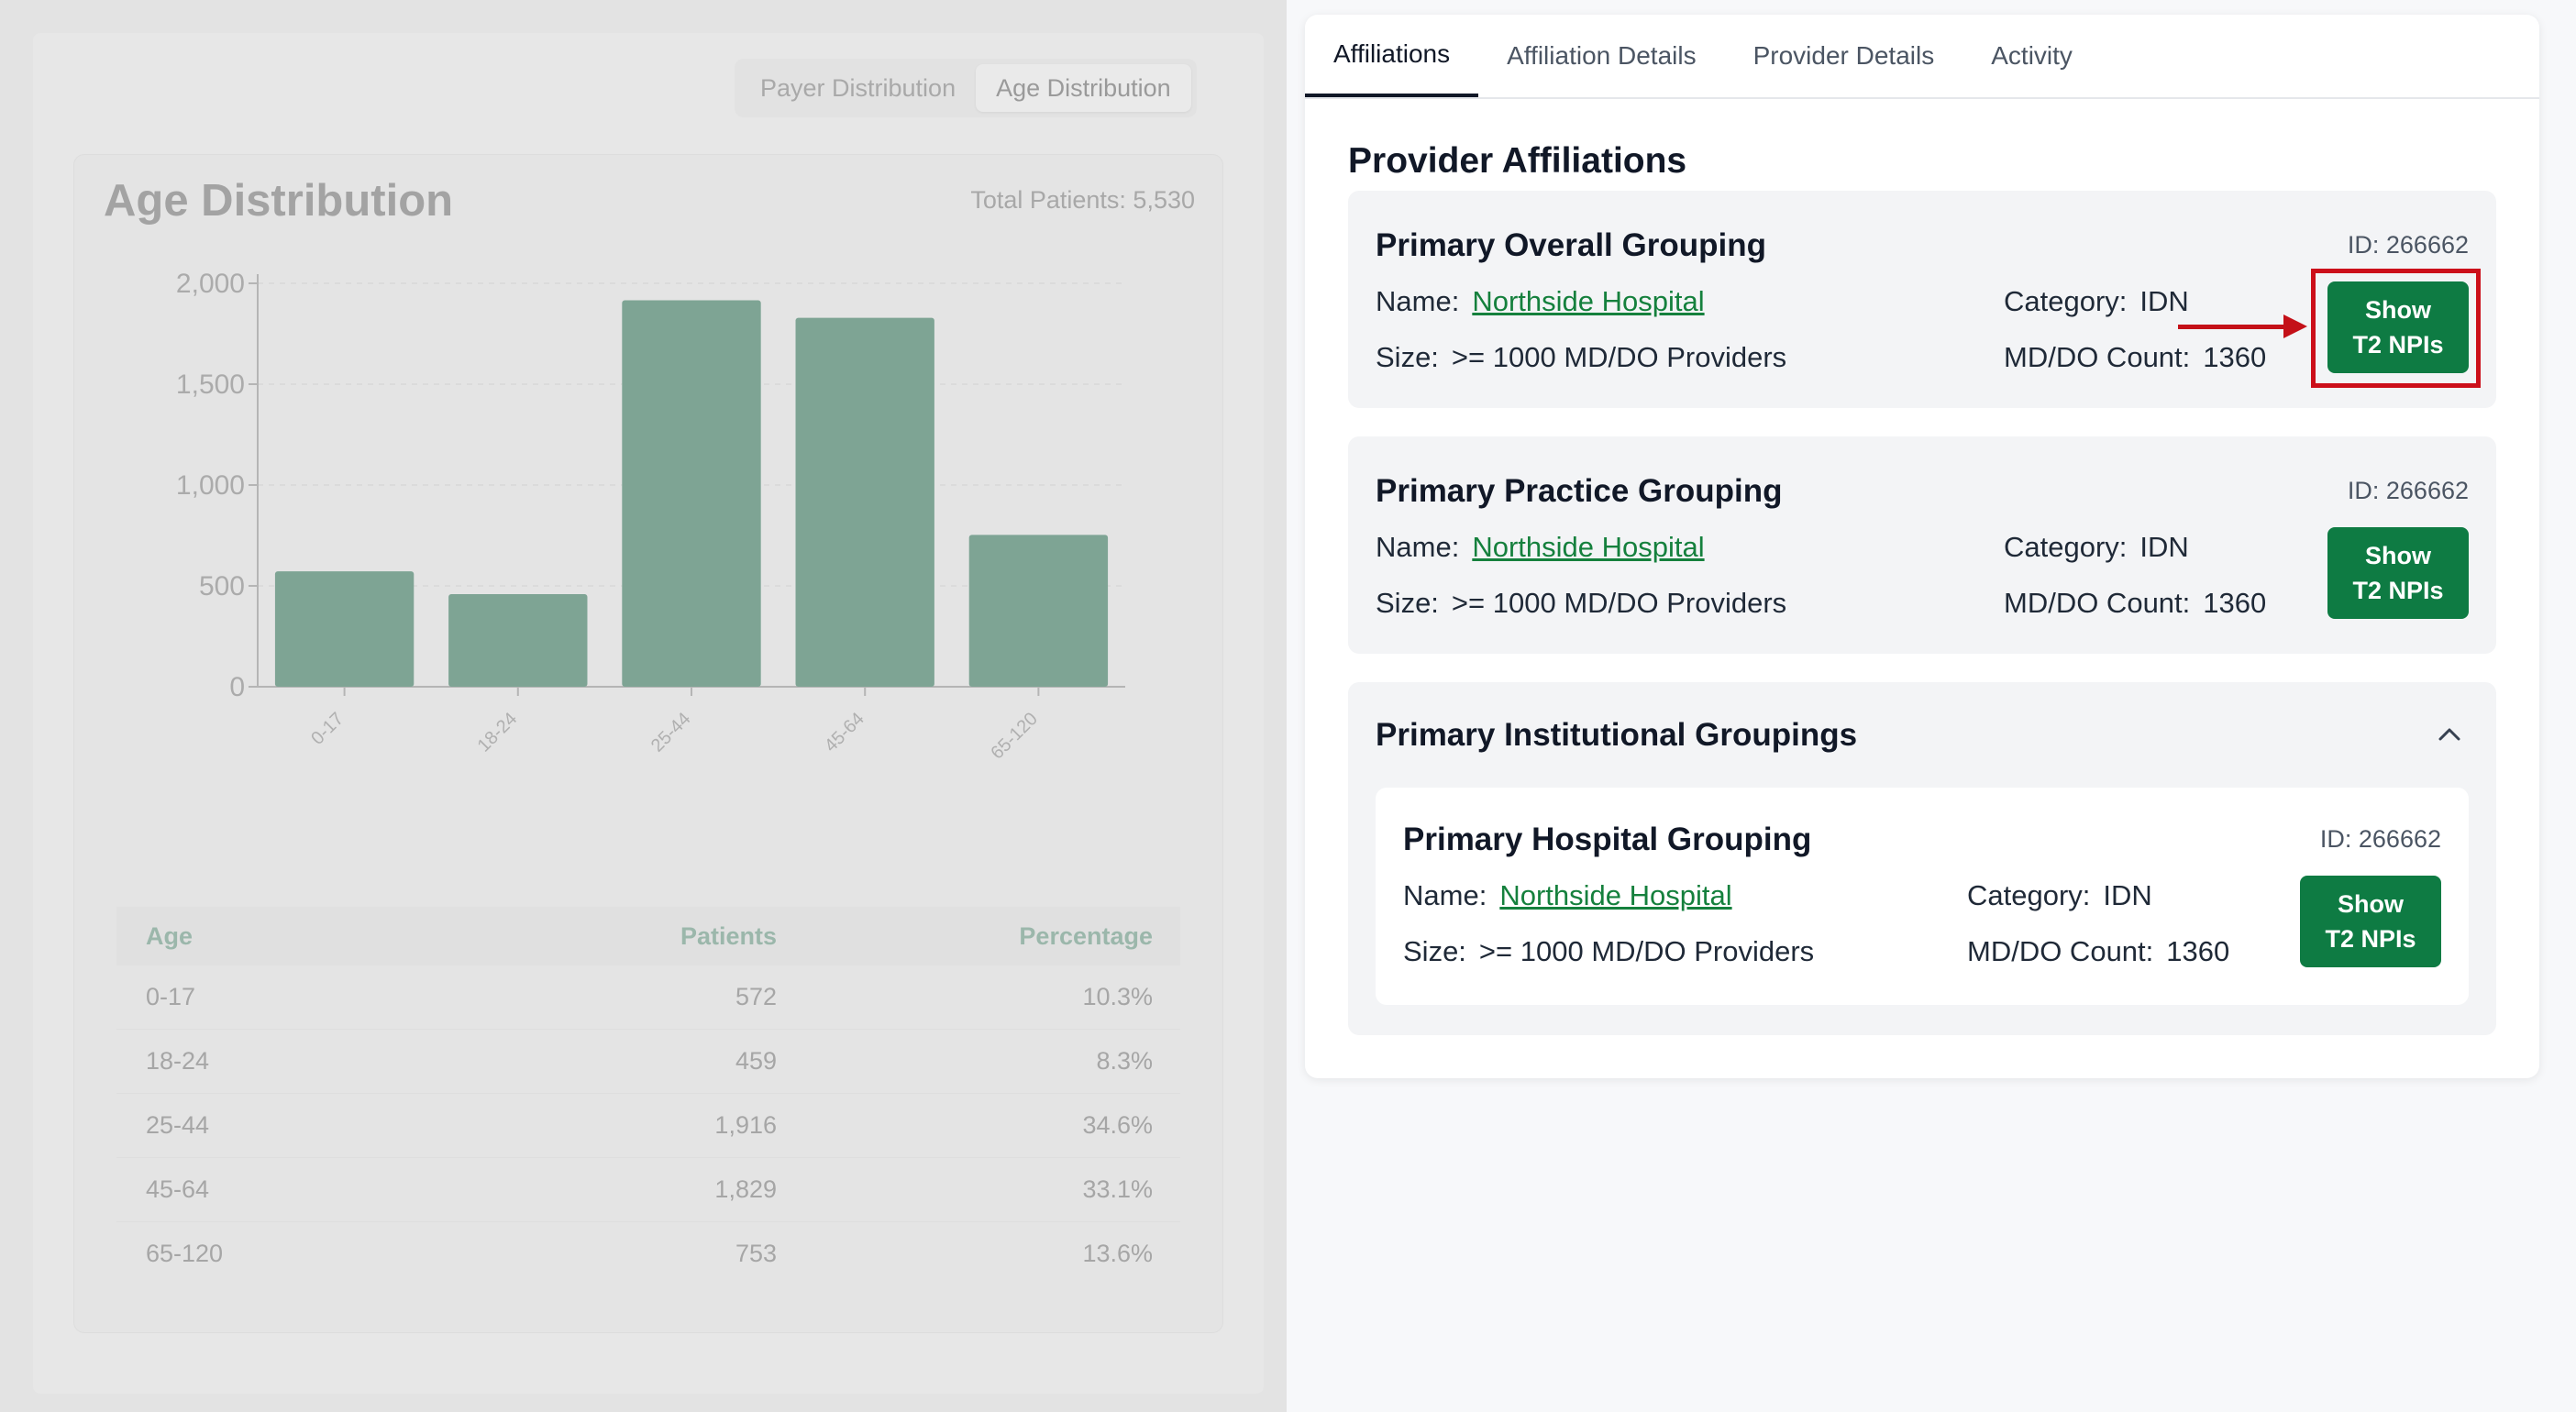 The image size is (2576, 1412). I want to click on table-header: Age Patients Percentage, so click(648, 936).